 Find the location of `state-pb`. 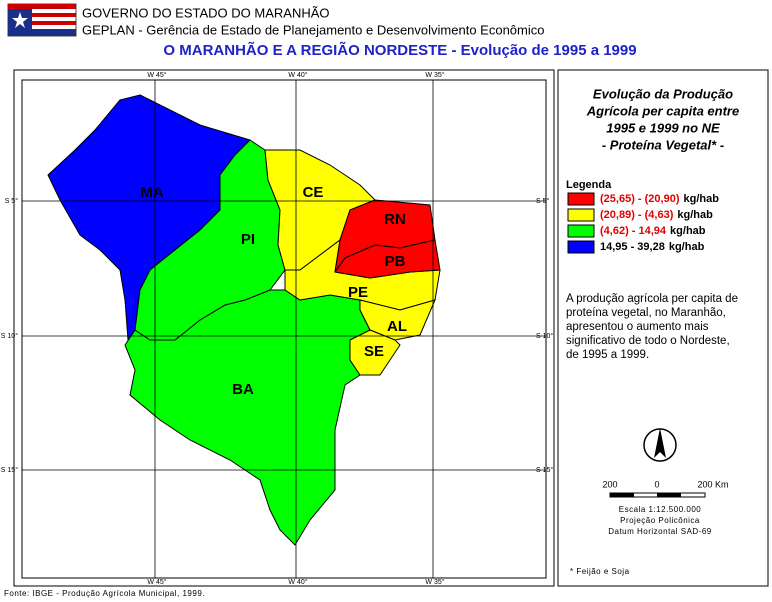

state-pb is located at coordinates (387, 259).